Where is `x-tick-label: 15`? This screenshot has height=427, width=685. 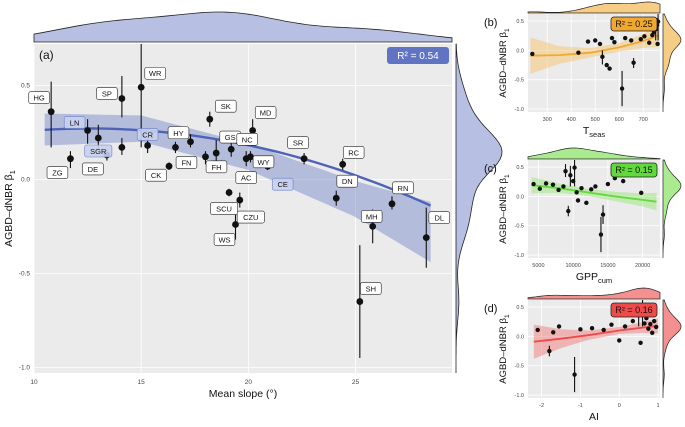 x-tick-label: 15 is located at coordinates (142, 382).